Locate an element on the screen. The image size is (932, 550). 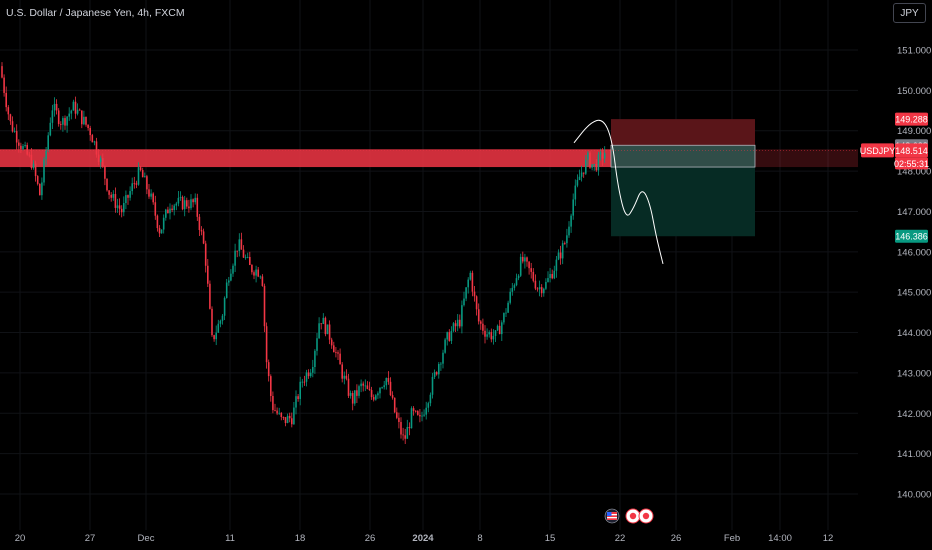
y-tick-label: 142.000 is located at coordinates (914, 414).